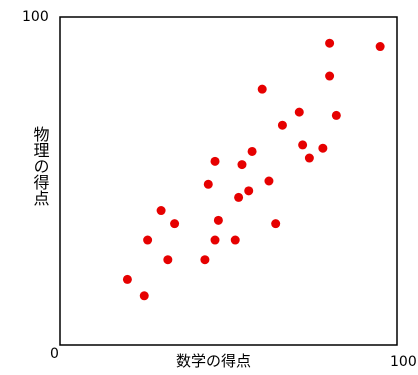  I want to click on x-axis-label: 数学の得点, so click(214, 361).